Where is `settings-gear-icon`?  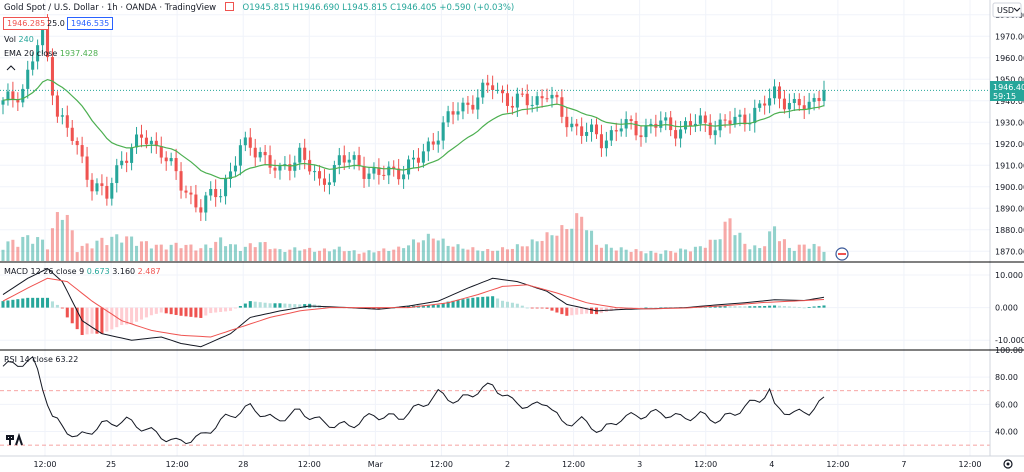
settings-gear-icon is located at coordinates (1008, 464).